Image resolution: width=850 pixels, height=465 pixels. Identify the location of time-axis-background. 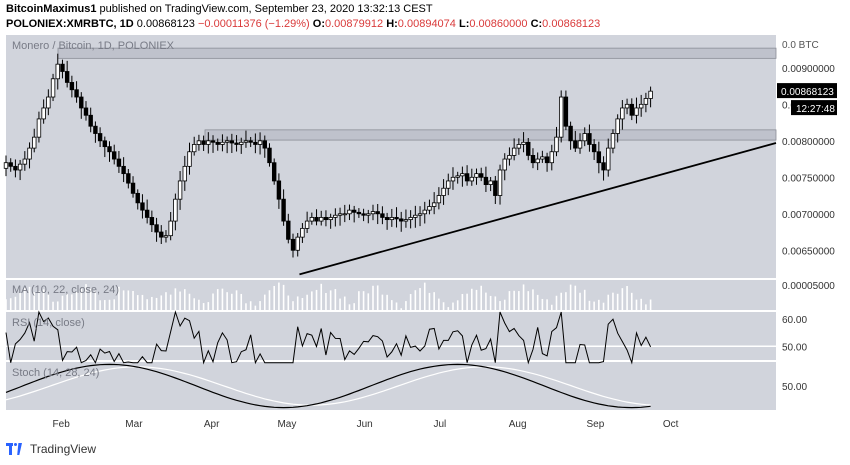
(391, 421).